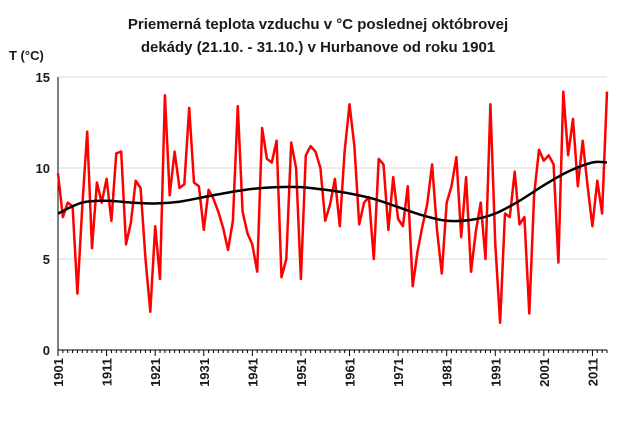 This screenshot has height=428, width=629. What do you see at coordinates (332, 191) in the screenshot?
I see `series-line-trend` at bounding box center [332, 191].